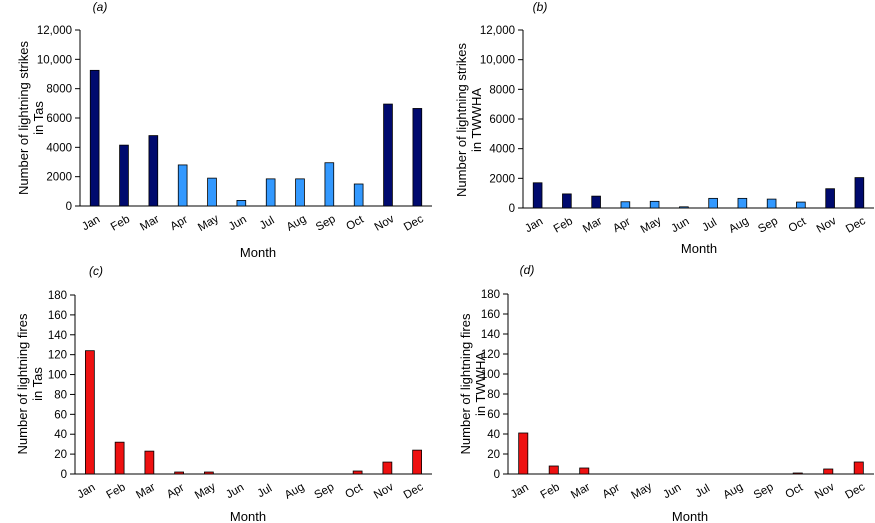 Image resolution: width=875 pixels, height=523 pixels. What do you see at coordinates (540, 7) in the screenshot?
I see `panel-label: (b)` at bounding box center [540, 7].